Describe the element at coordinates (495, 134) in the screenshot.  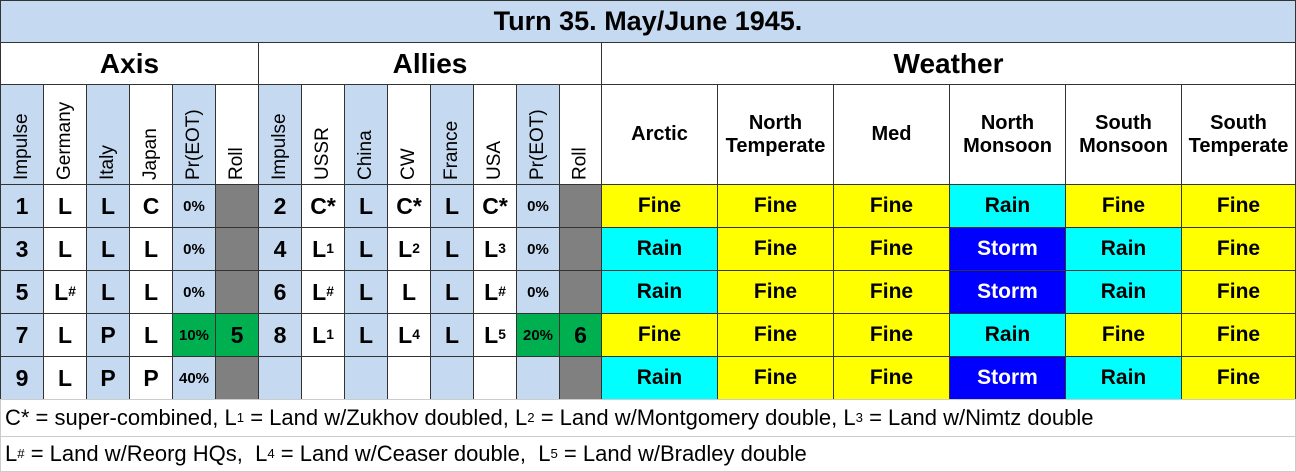
I see `column-header: USA` at that location.